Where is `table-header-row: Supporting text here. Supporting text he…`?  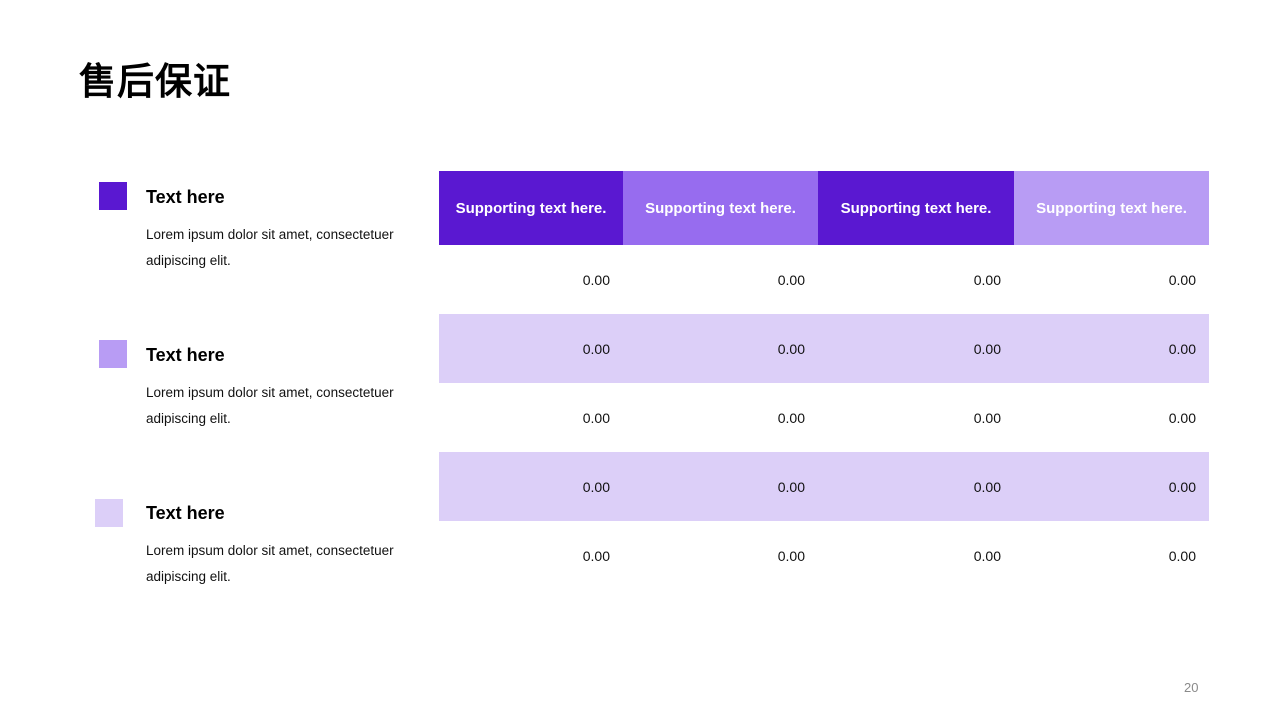 table-header-row: Supporting text here. Supporting text he… is located at coordinates (824, 208).